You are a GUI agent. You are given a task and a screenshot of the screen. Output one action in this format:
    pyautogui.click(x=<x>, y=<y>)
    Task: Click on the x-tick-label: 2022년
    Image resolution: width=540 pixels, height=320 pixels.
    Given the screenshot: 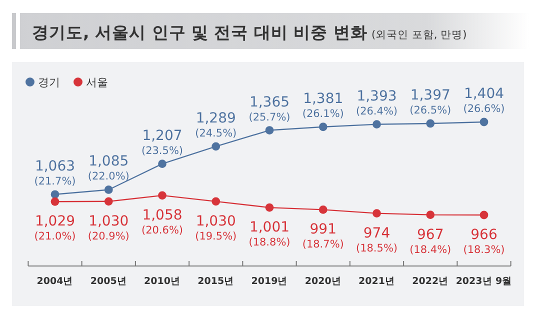 What is the action you would take?
    pyautogui.click(x=430, y=281)
    